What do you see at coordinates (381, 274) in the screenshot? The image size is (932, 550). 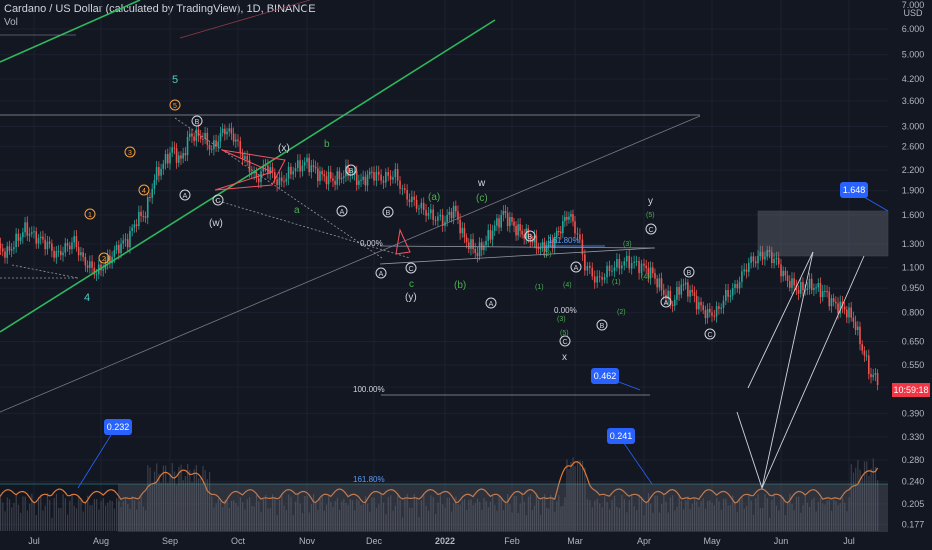 I see `wave-abc-5-text: A` at bounding box center [381, 274].